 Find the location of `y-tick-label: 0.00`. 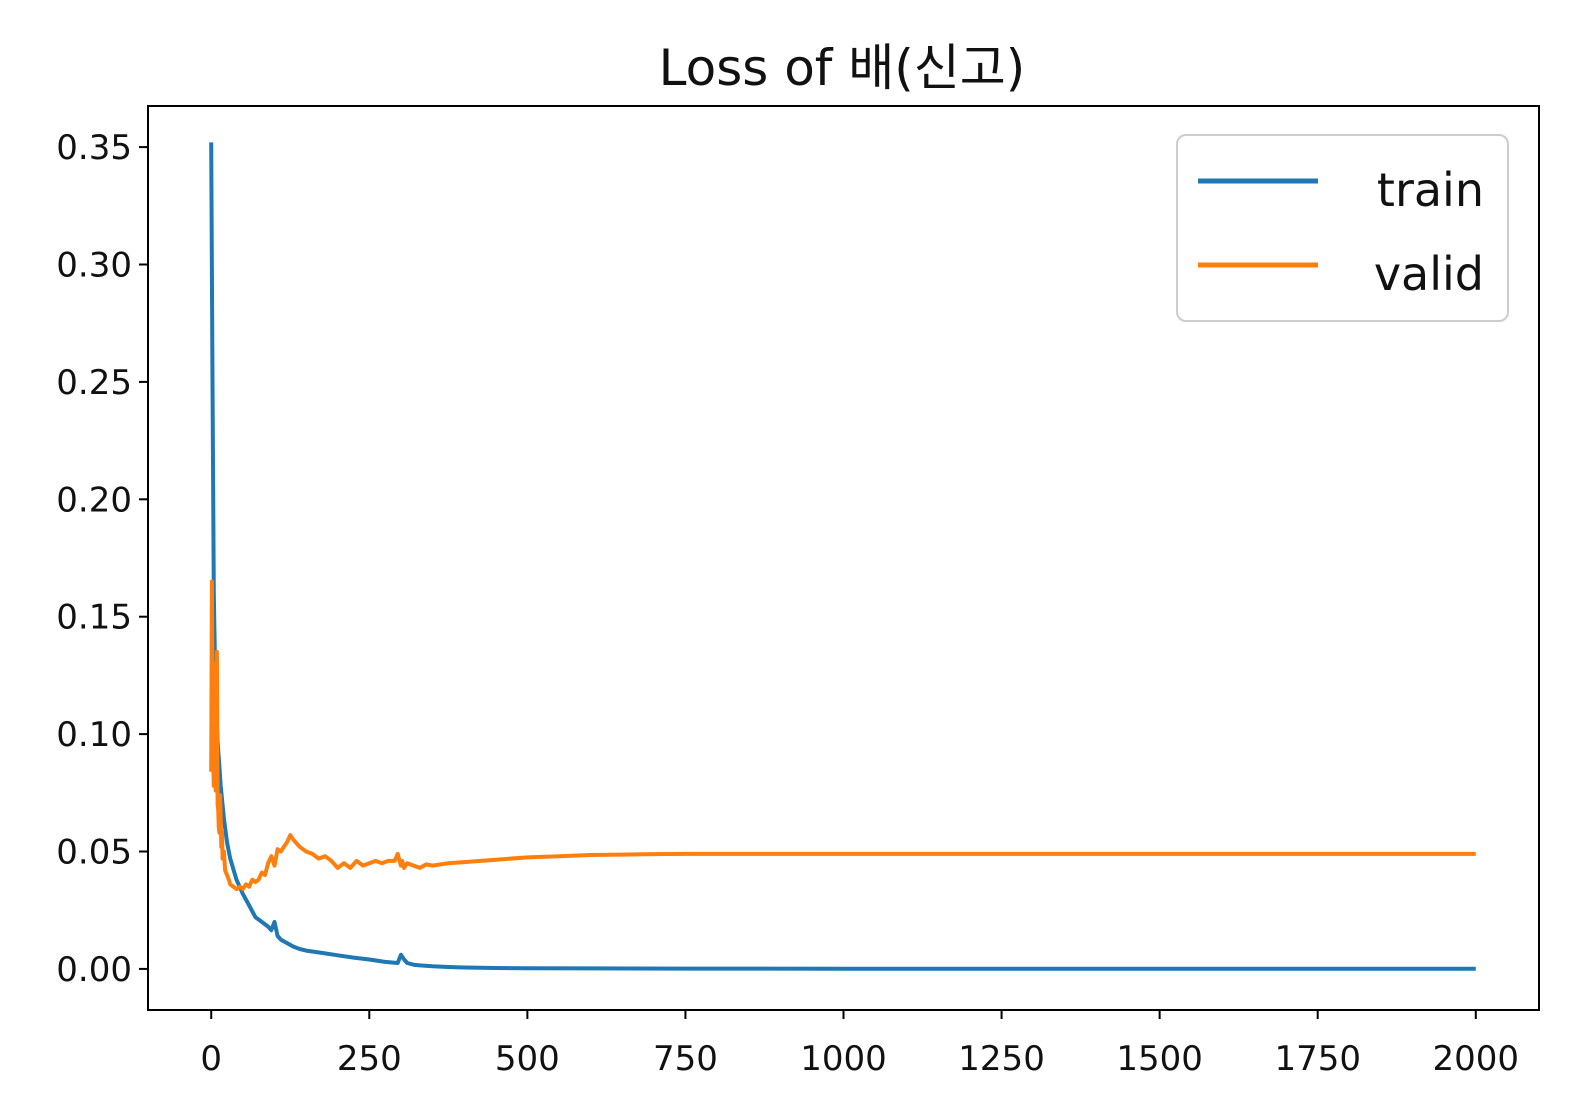

y-tick-label: 0.00 is located at coordinates (94, 970).